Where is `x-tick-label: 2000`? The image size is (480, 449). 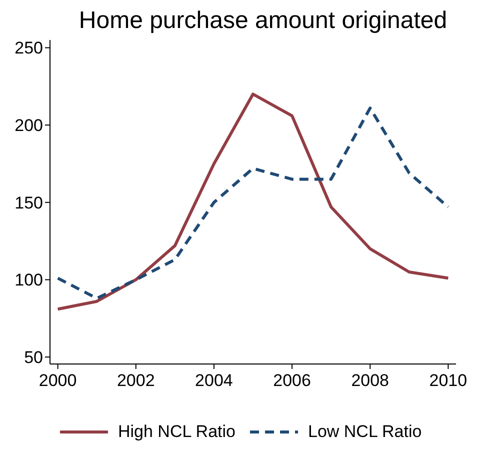
x-tick-label: 2000 is located at coordinates (57, 380).